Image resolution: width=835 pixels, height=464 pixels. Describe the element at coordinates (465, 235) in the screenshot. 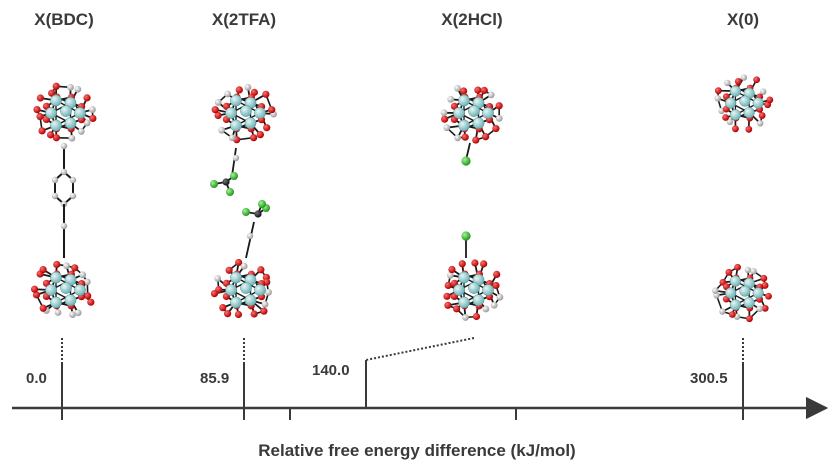

I see `chlorine-atom` at that location.